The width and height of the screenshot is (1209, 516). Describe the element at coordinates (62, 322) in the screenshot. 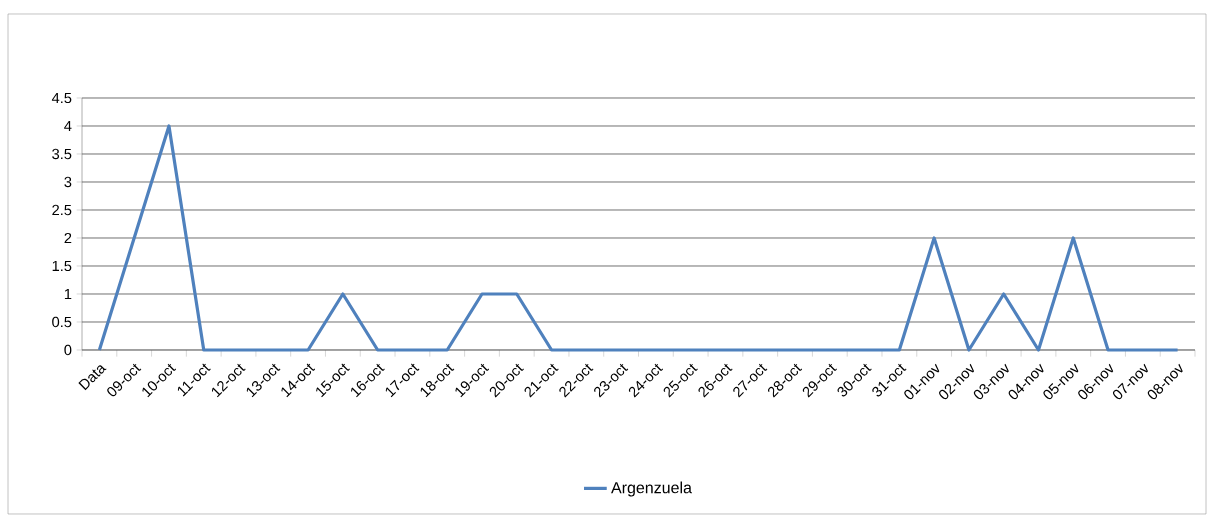

I see `y-tick-label: 0.5` at that location.